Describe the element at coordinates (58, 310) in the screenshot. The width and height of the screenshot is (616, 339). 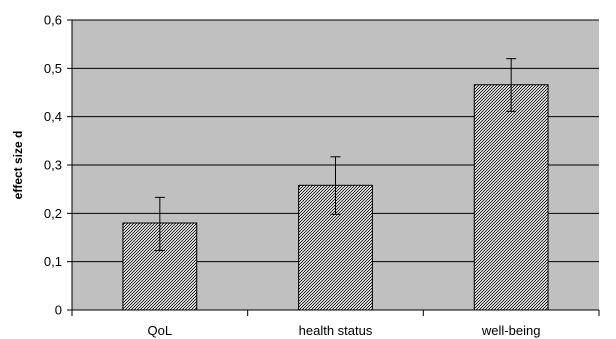
I see `y-tick-label: 0` at that location.